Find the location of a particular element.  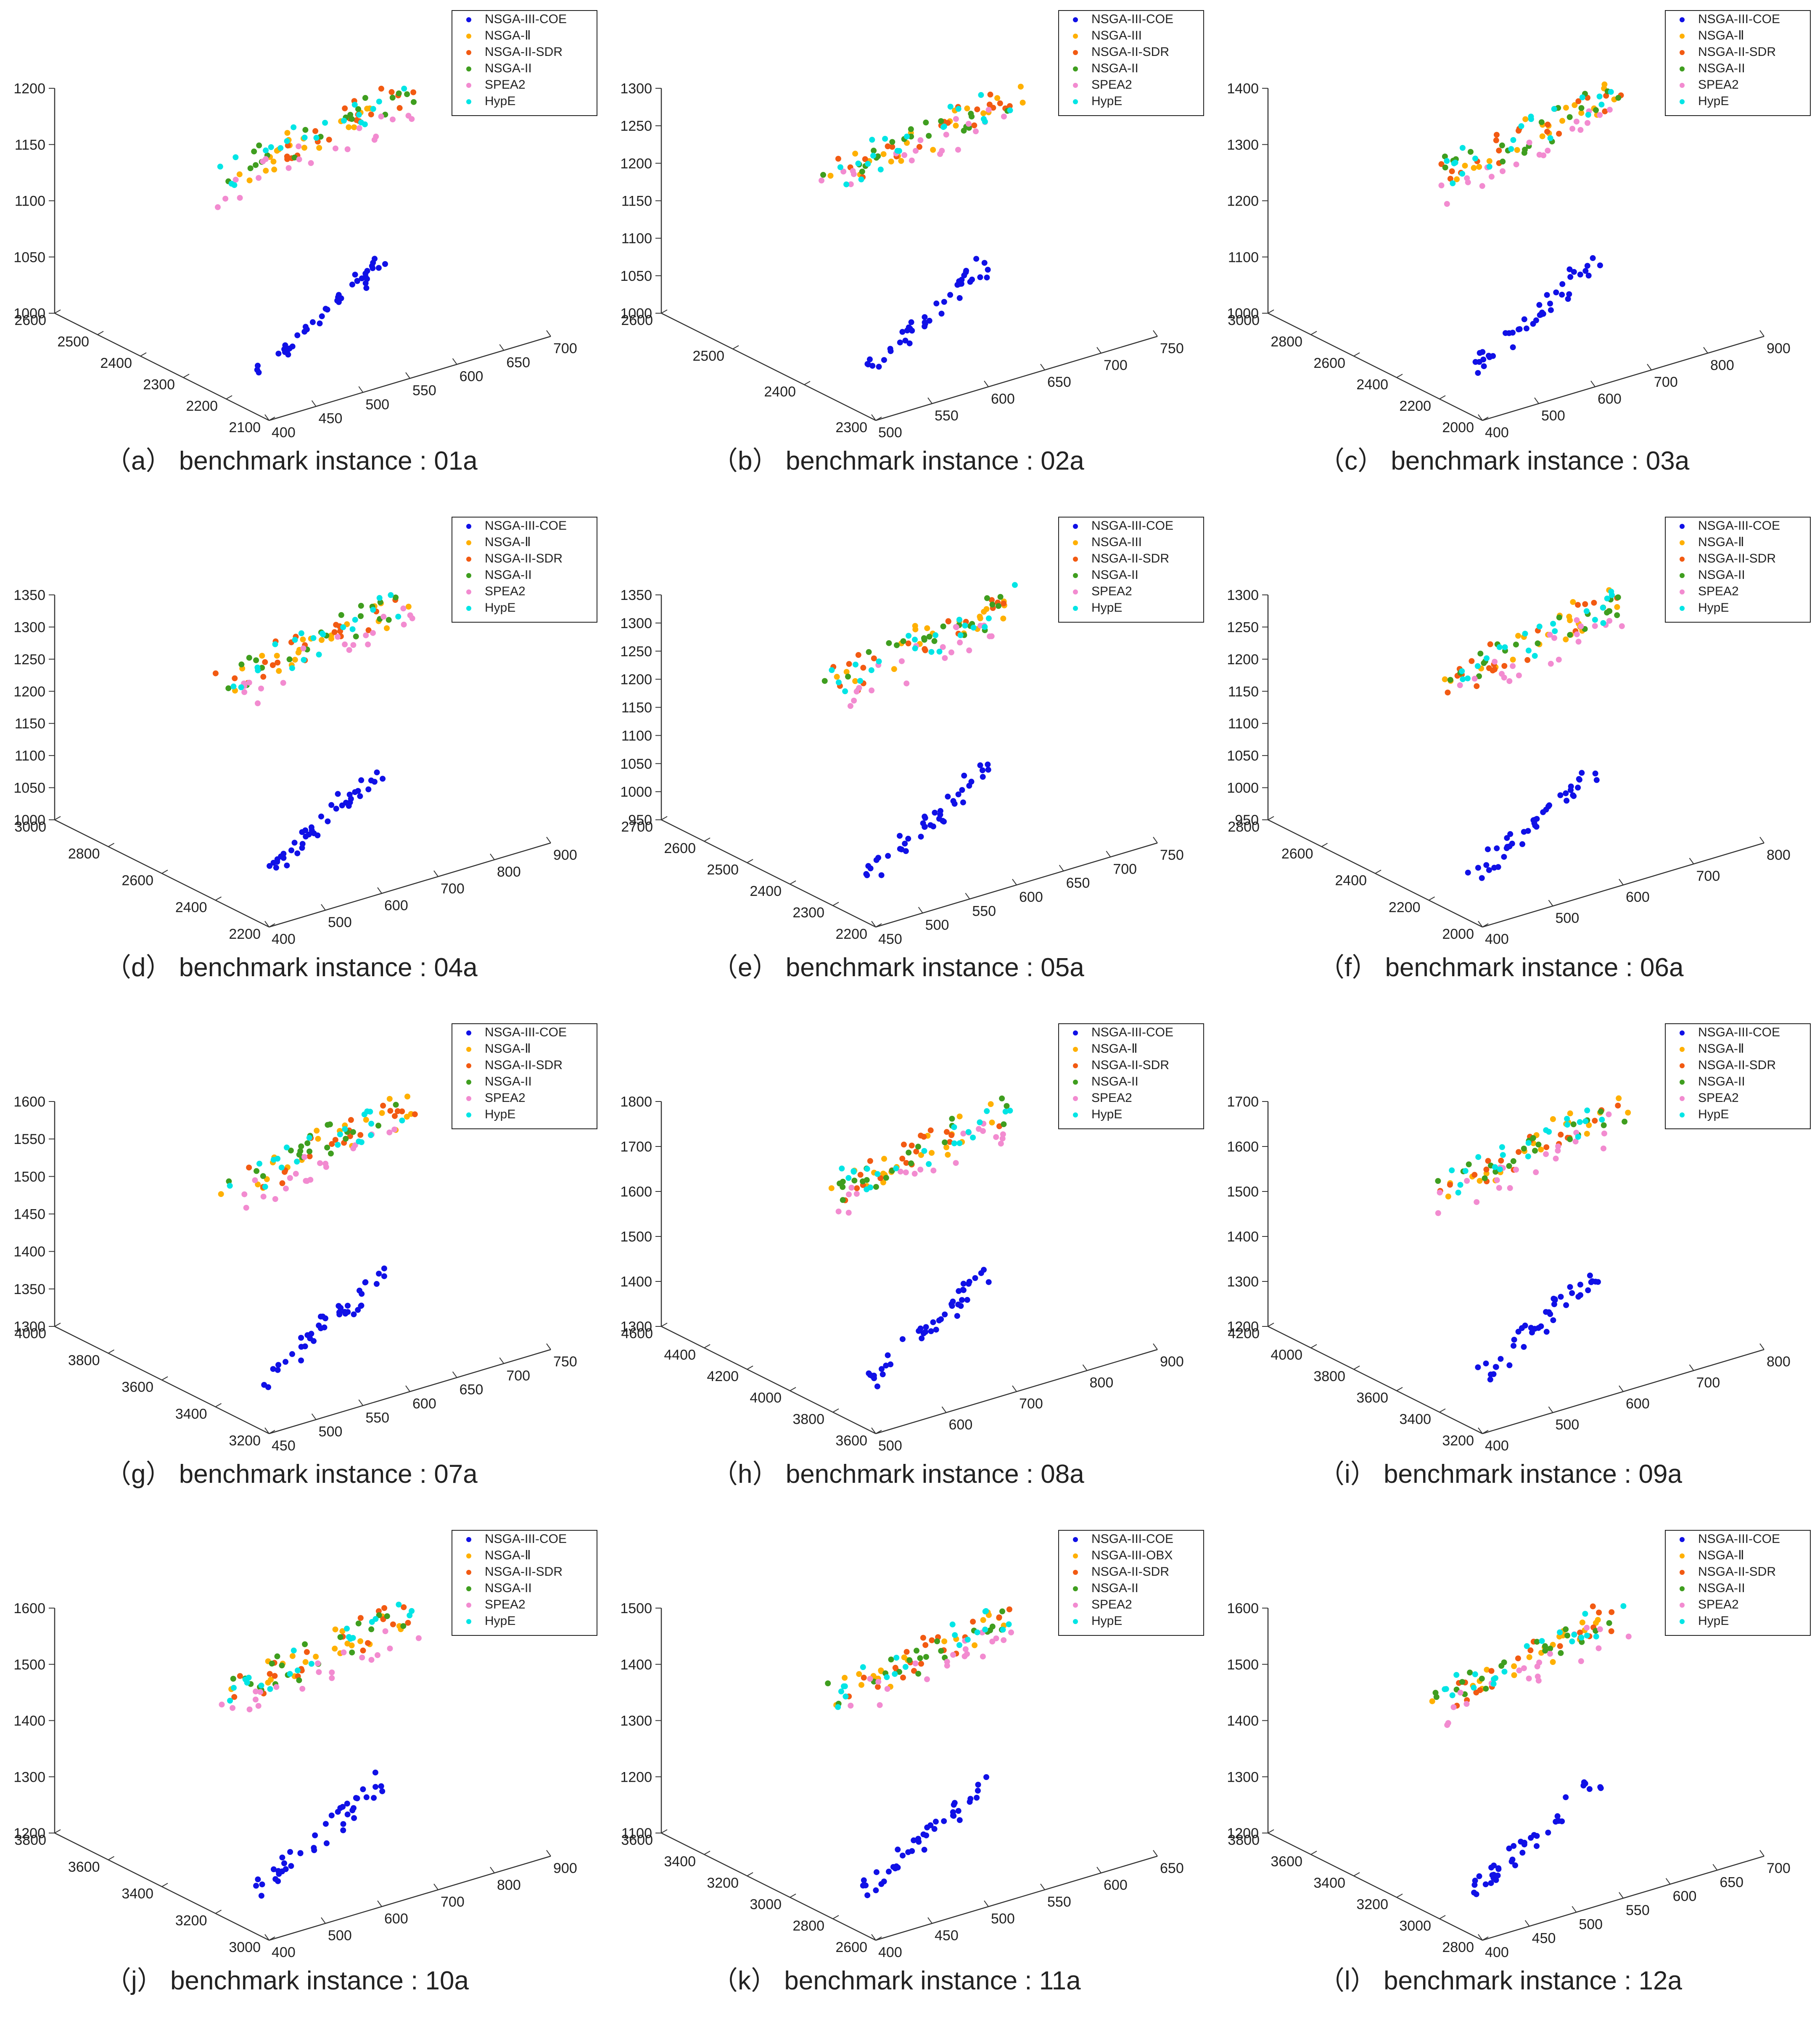

z-tick-label: 1050 is located at coordinates (29, 788).